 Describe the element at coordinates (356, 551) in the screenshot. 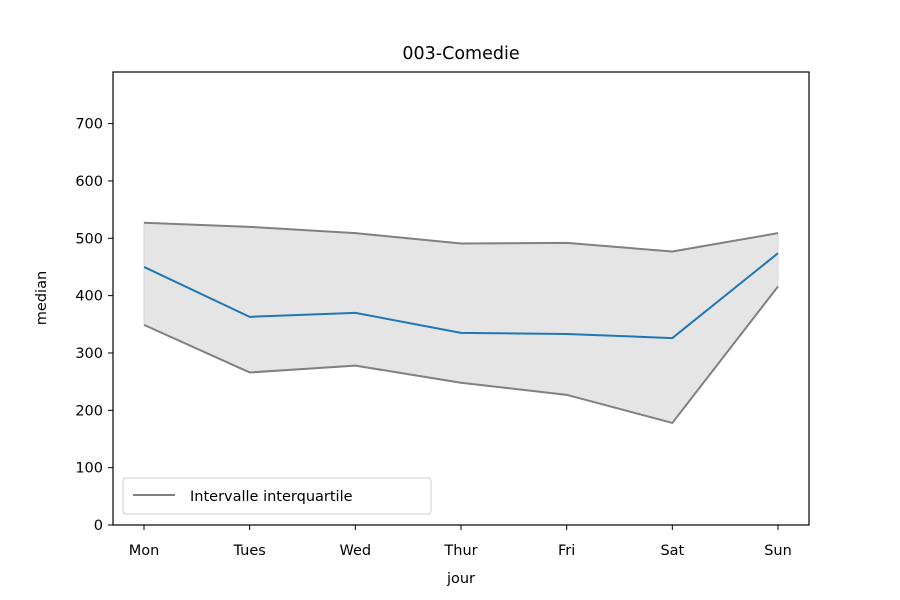

I see `x-tick-label: Wed` at that location.